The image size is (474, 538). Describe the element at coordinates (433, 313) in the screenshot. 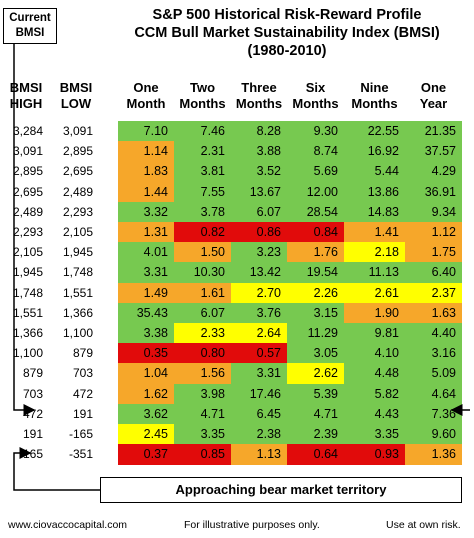

I see `data-cell: 1.63` at that location.